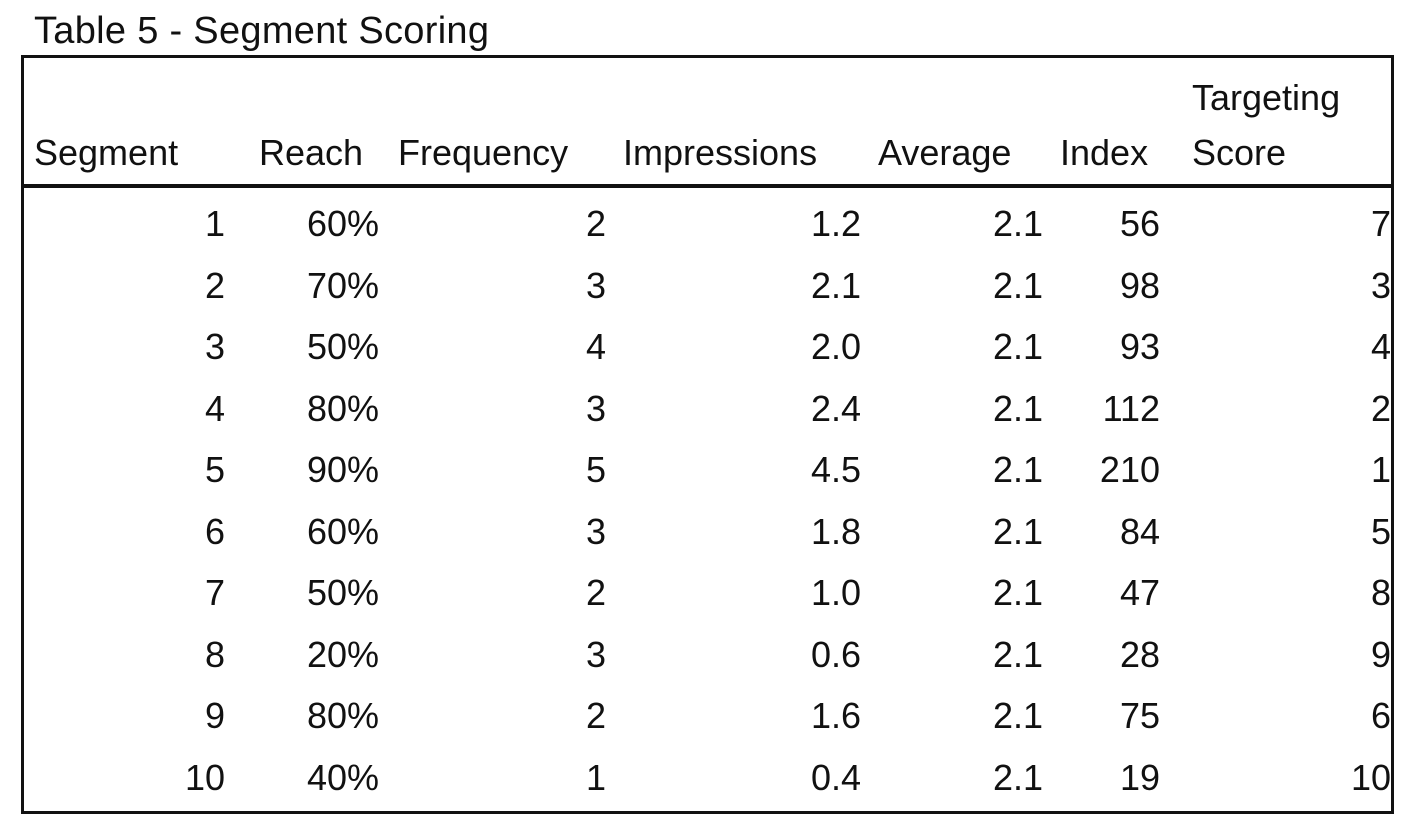  What do you see at coordinates (215, 593) in the screenshot?
I see `cell-segment: 7` at bounding box center [215, 593].